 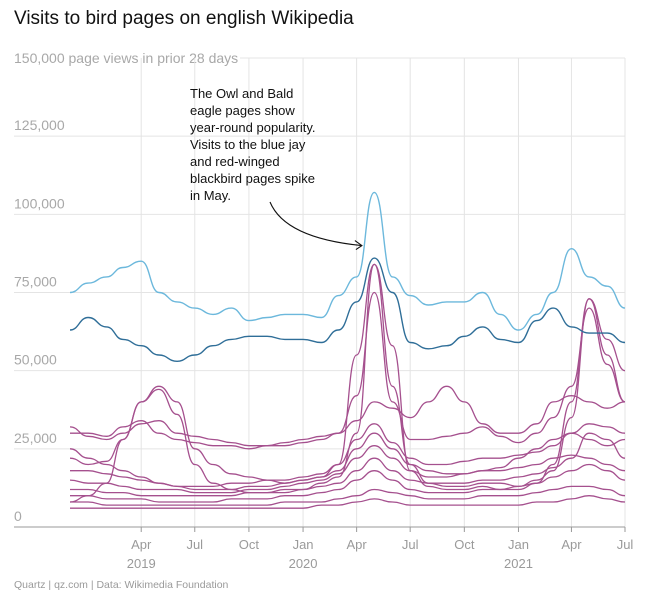 I want to click on annotation-line: and red-winged, so click(x=235, y=161).